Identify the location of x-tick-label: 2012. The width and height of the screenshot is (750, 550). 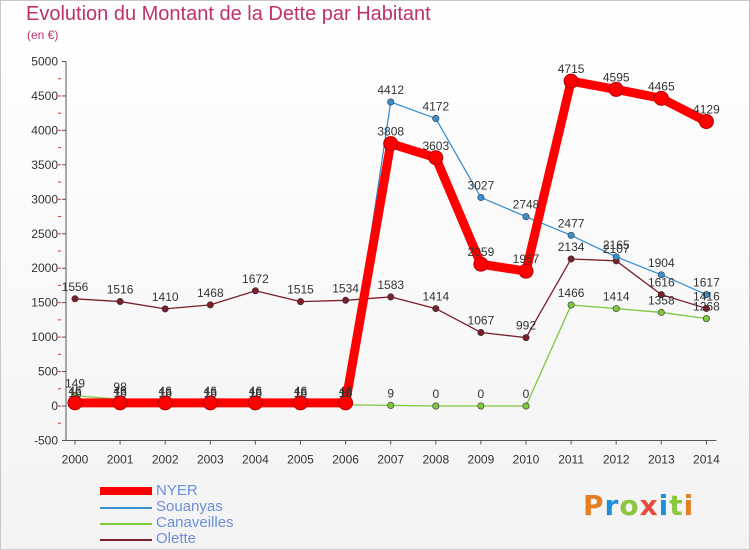
(616, 459).